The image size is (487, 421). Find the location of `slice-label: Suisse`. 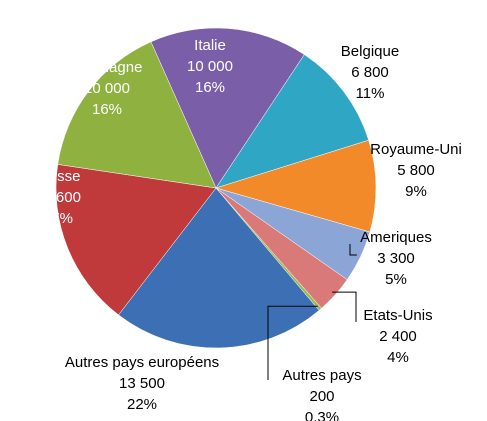

slice-label: Suisse is located at coordinates (57, 176).